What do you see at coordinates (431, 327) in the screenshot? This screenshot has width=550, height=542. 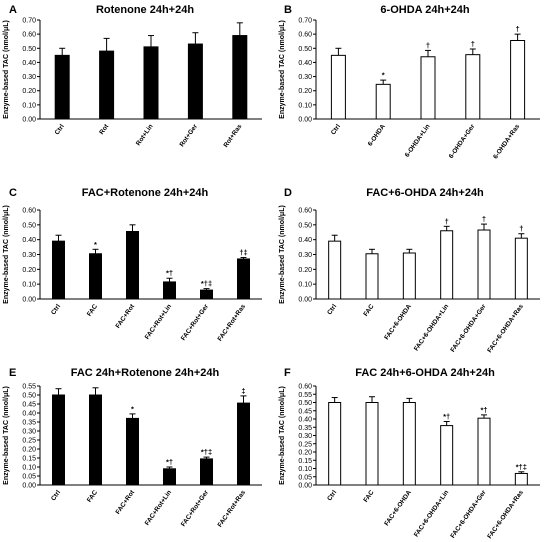 I see `panel-d-category-label: FAC+6-OHDA+Lin` at bounding box center [431, 327].